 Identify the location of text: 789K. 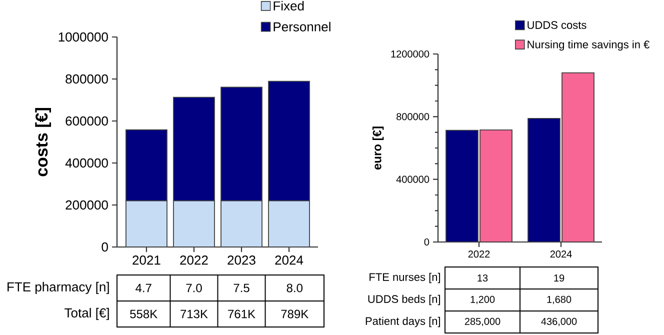
(295, 314).